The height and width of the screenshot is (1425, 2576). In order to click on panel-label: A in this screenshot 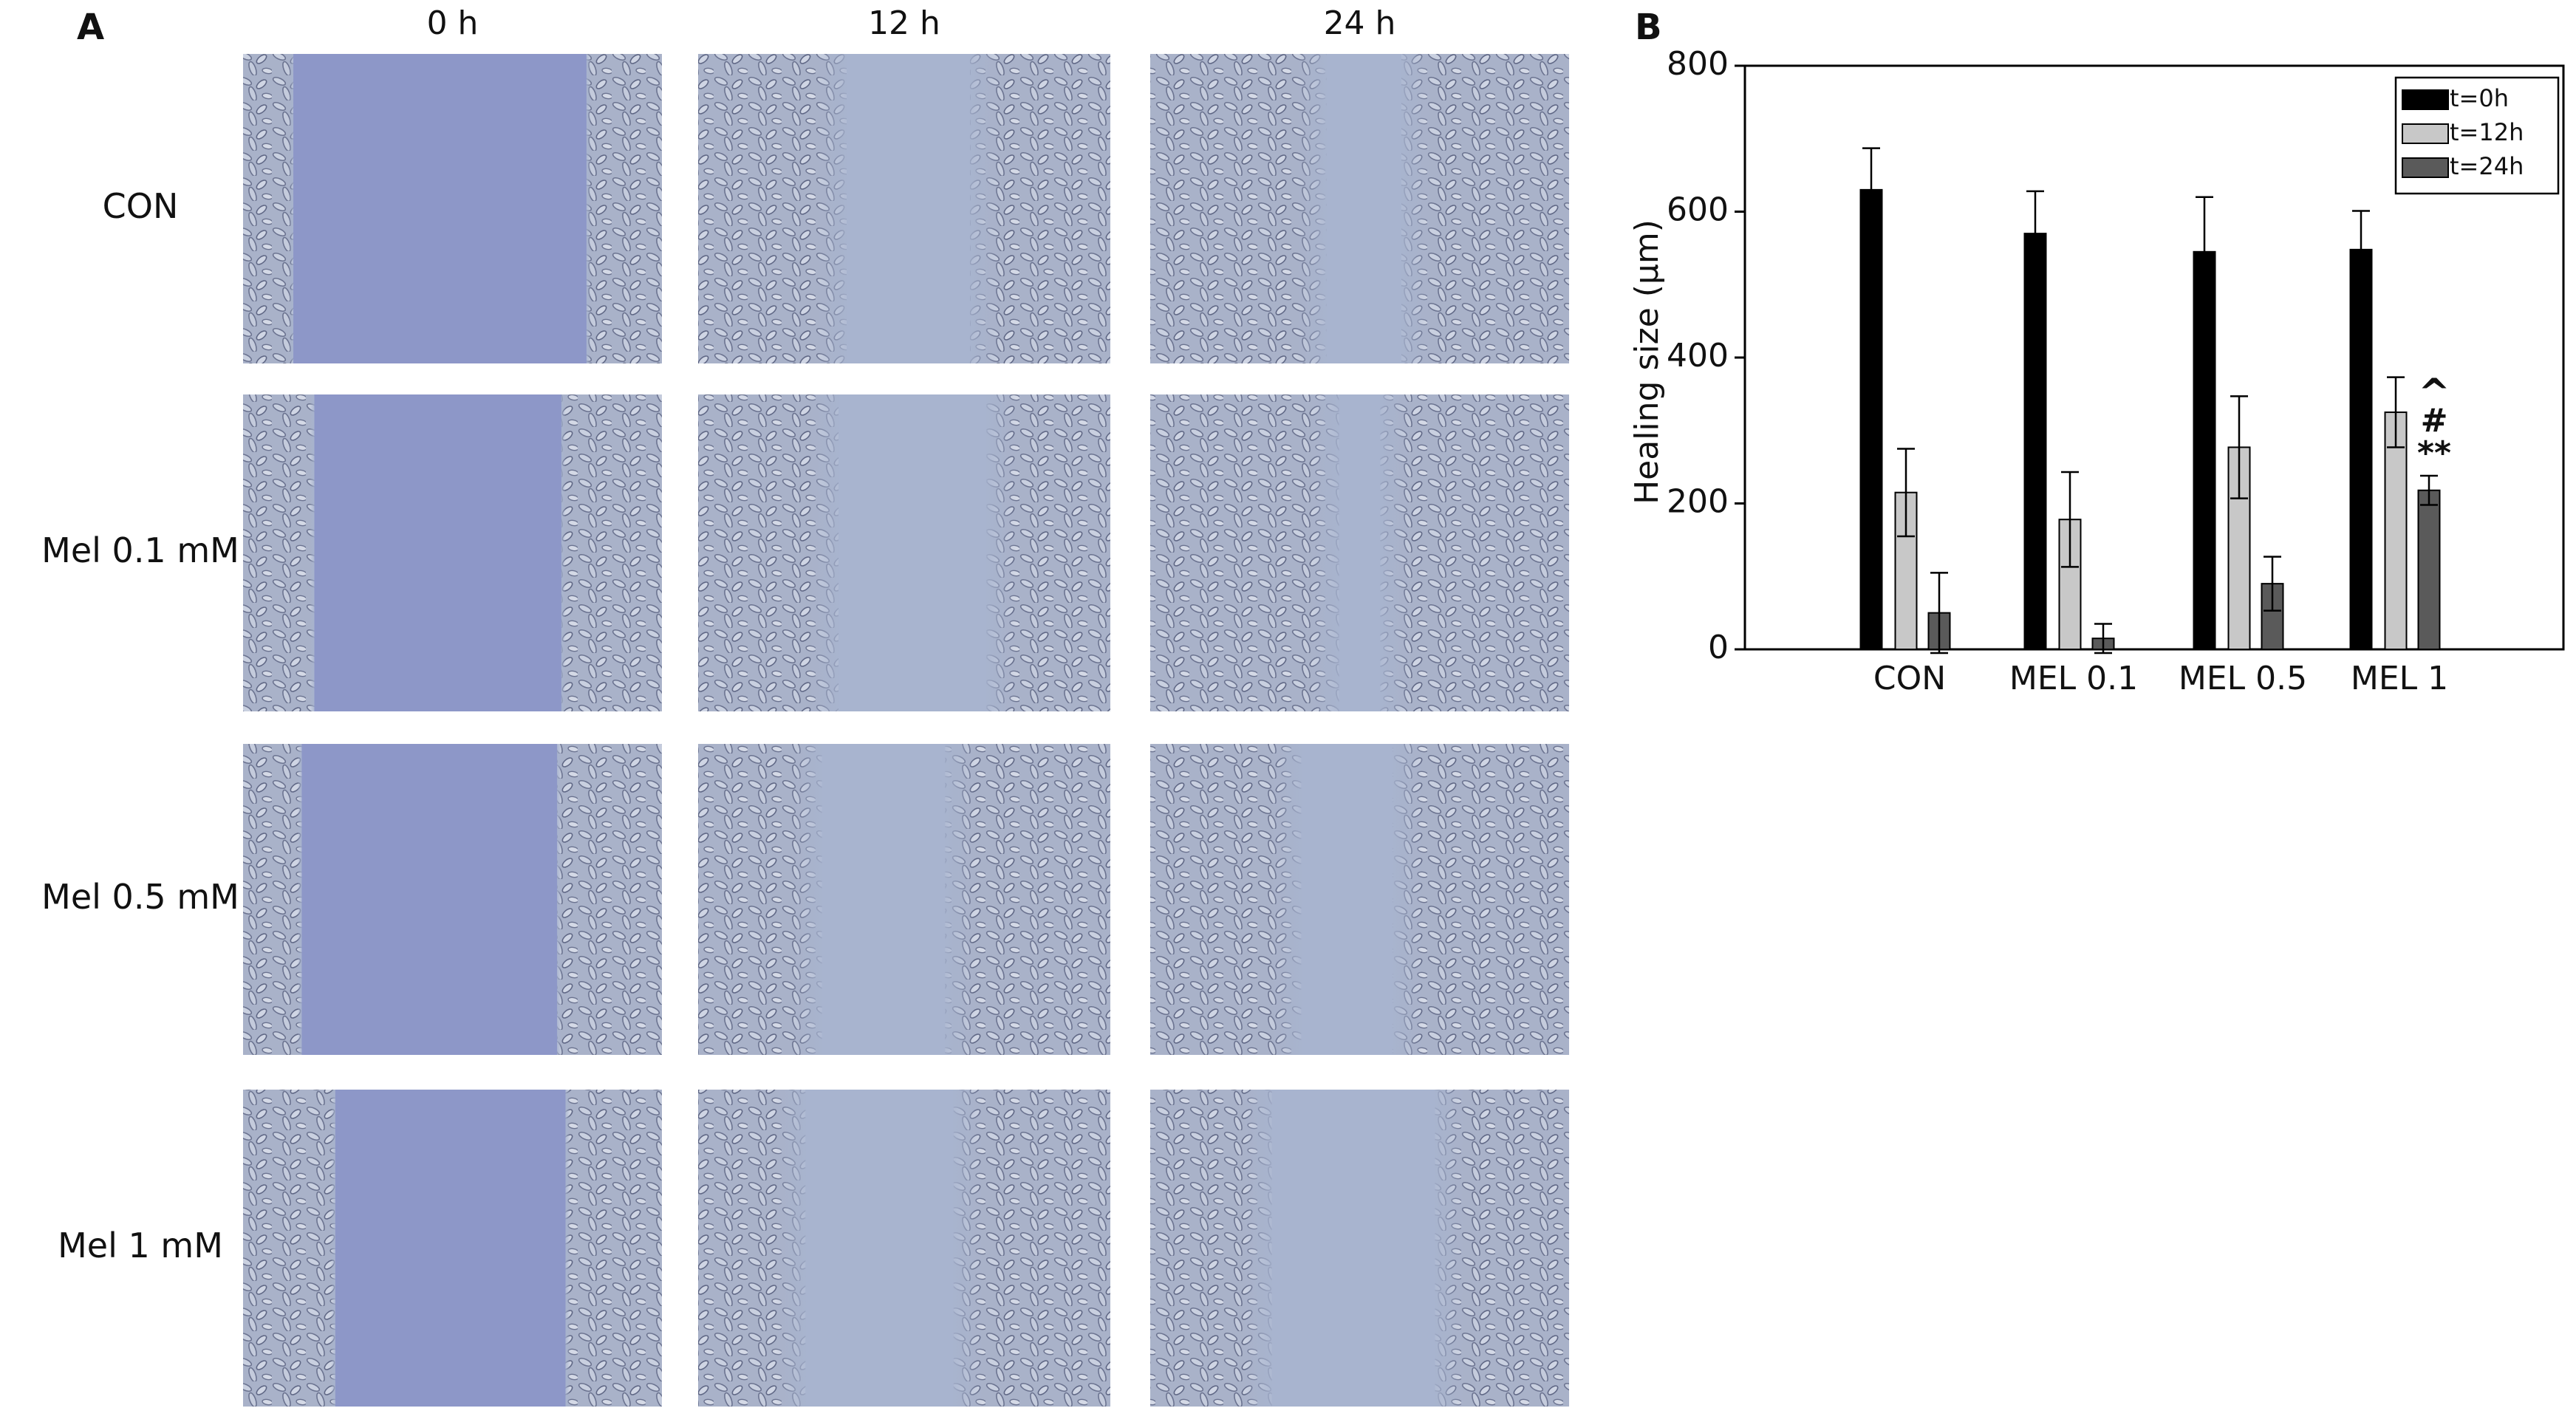, I will do `click(90, 28)`.